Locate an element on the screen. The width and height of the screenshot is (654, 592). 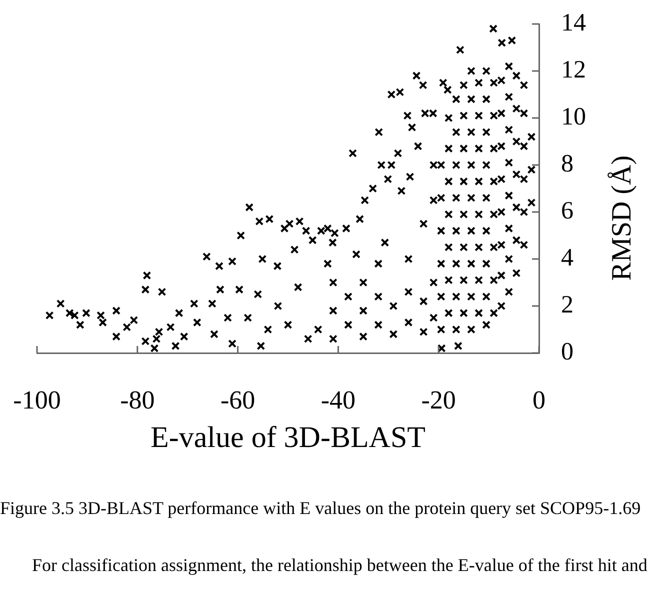
y-tick-label: 2 is located at coordinates (567, 305).